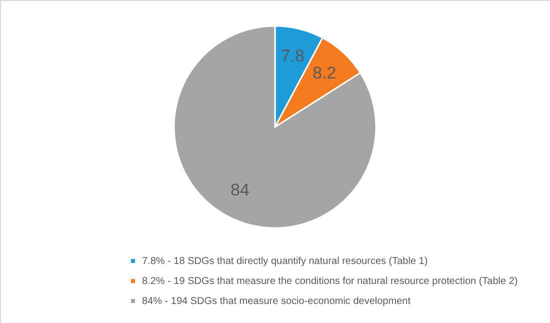 The width and height of the screenshot is (550, 323). I want to click on data-label: 84, so click(240, 190).